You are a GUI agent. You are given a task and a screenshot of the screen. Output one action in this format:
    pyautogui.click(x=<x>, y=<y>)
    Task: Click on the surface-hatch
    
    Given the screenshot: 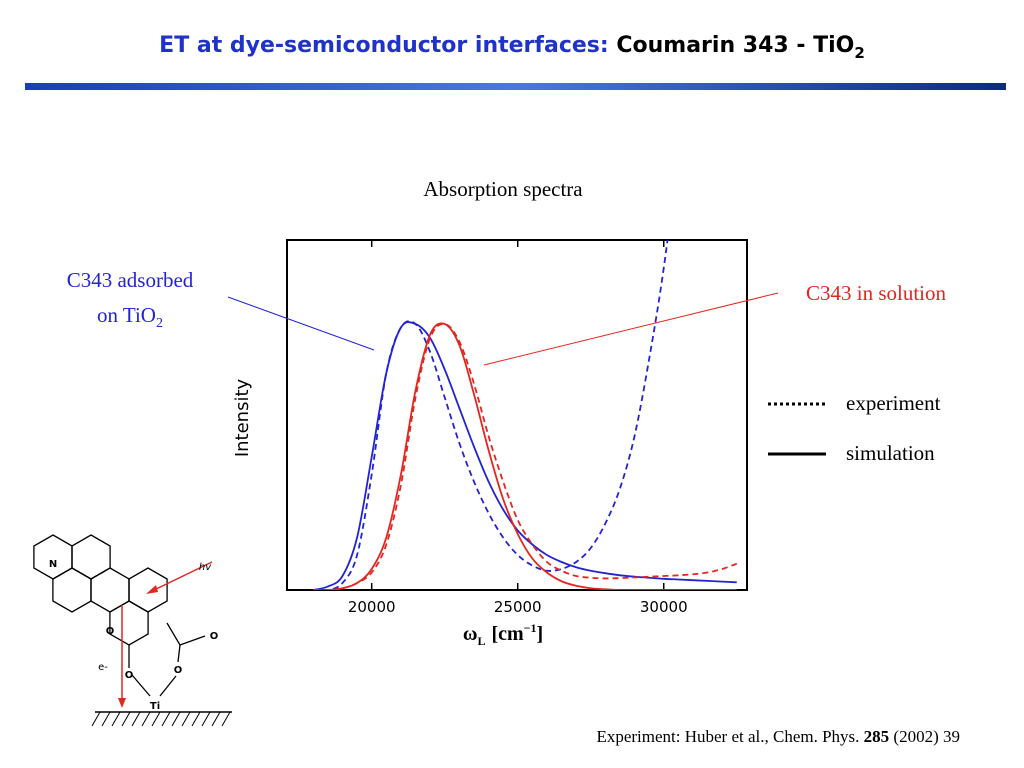 What is the action you would take?
    pyautogui.click(x=161, y=719)
    